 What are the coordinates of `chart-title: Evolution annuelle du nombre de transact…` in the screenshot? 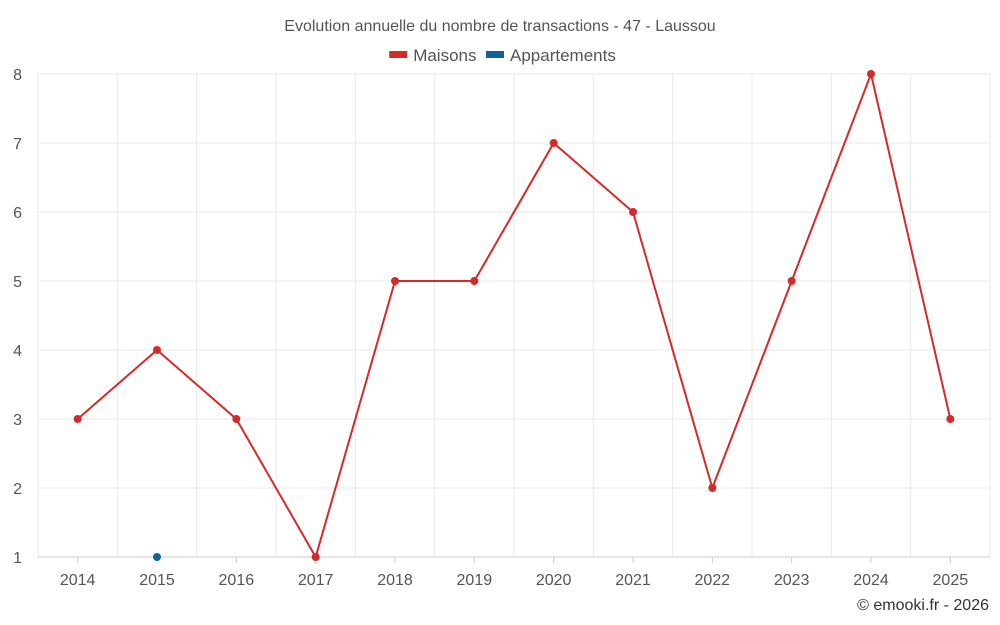 It's located at (499, 26).